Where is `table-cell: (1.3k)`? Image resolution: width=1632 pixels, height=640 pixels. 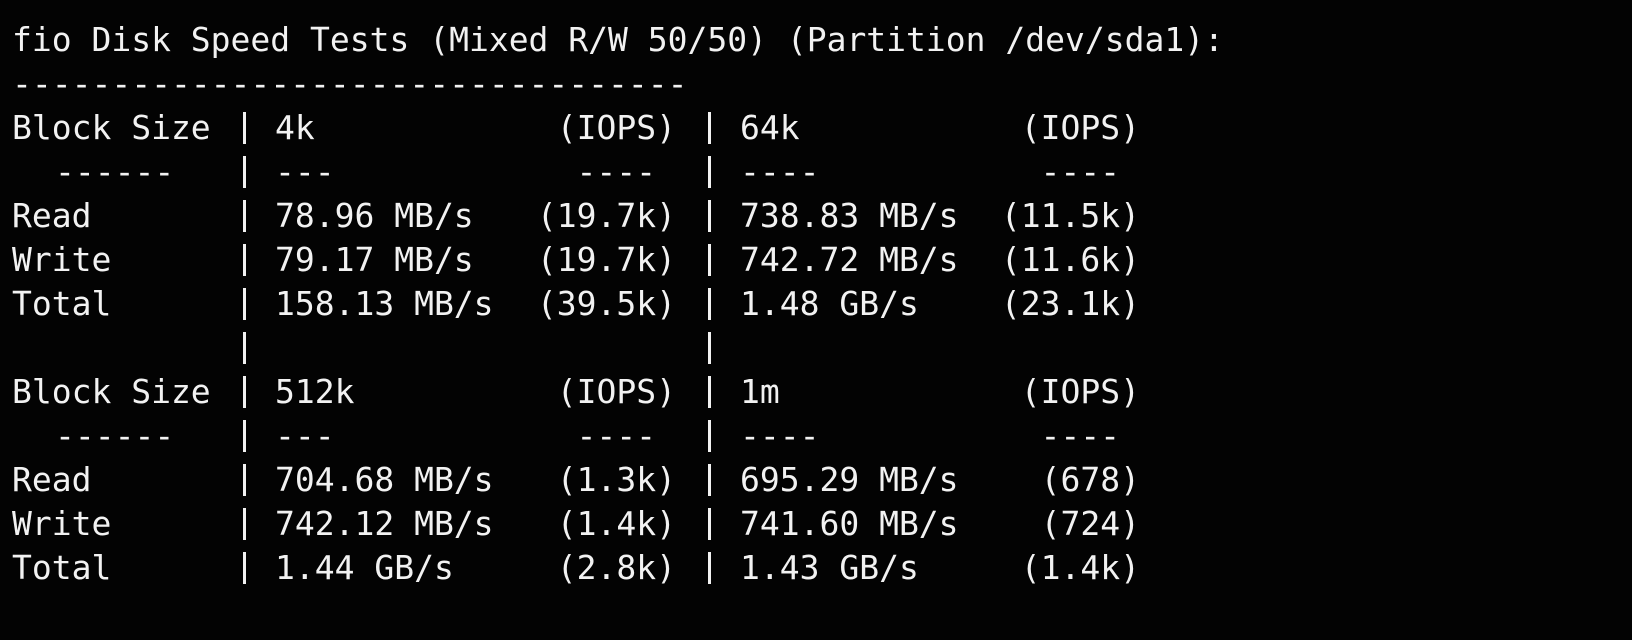
table-cell: (1.3k) is located at coordinates (616, 479).